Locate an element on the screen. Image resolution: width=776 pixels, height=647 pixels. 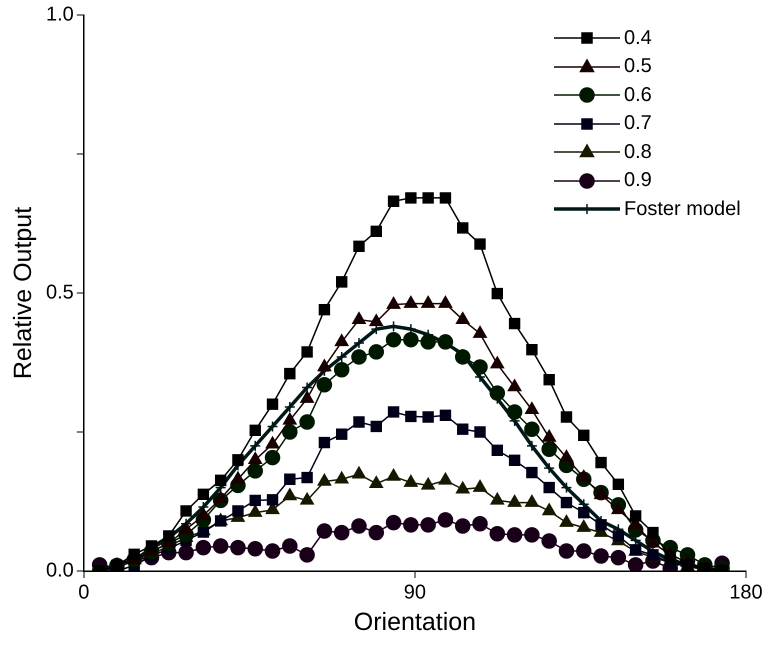
legend-label: 0.9 is located at coordinates (638, 180).